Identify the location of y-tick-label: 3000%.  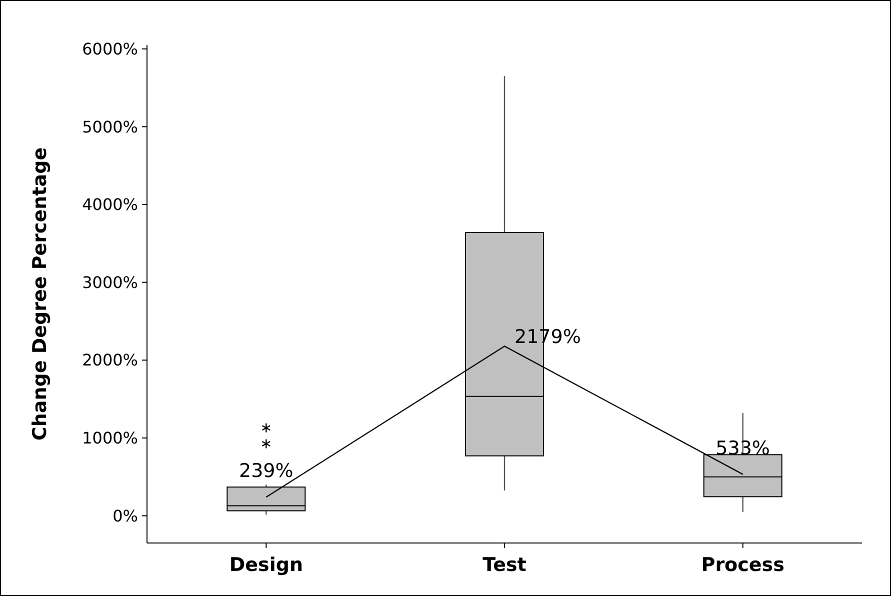
(110, 282).